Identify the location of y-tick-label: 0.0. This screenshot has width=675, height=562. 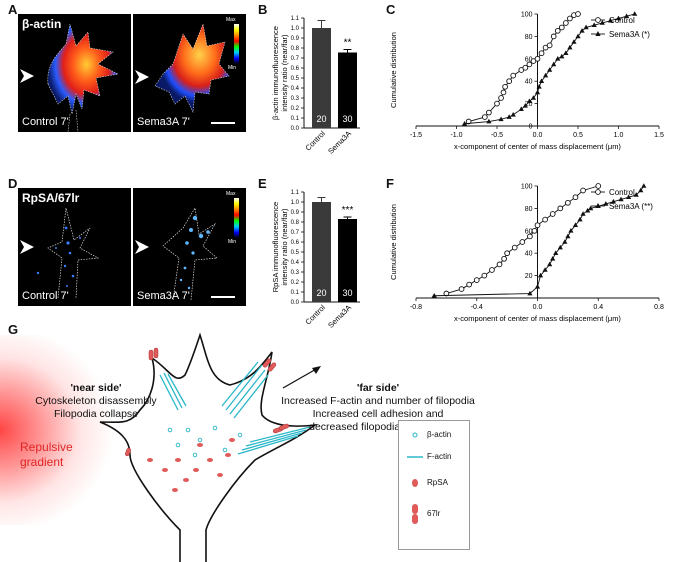
(295, 303).